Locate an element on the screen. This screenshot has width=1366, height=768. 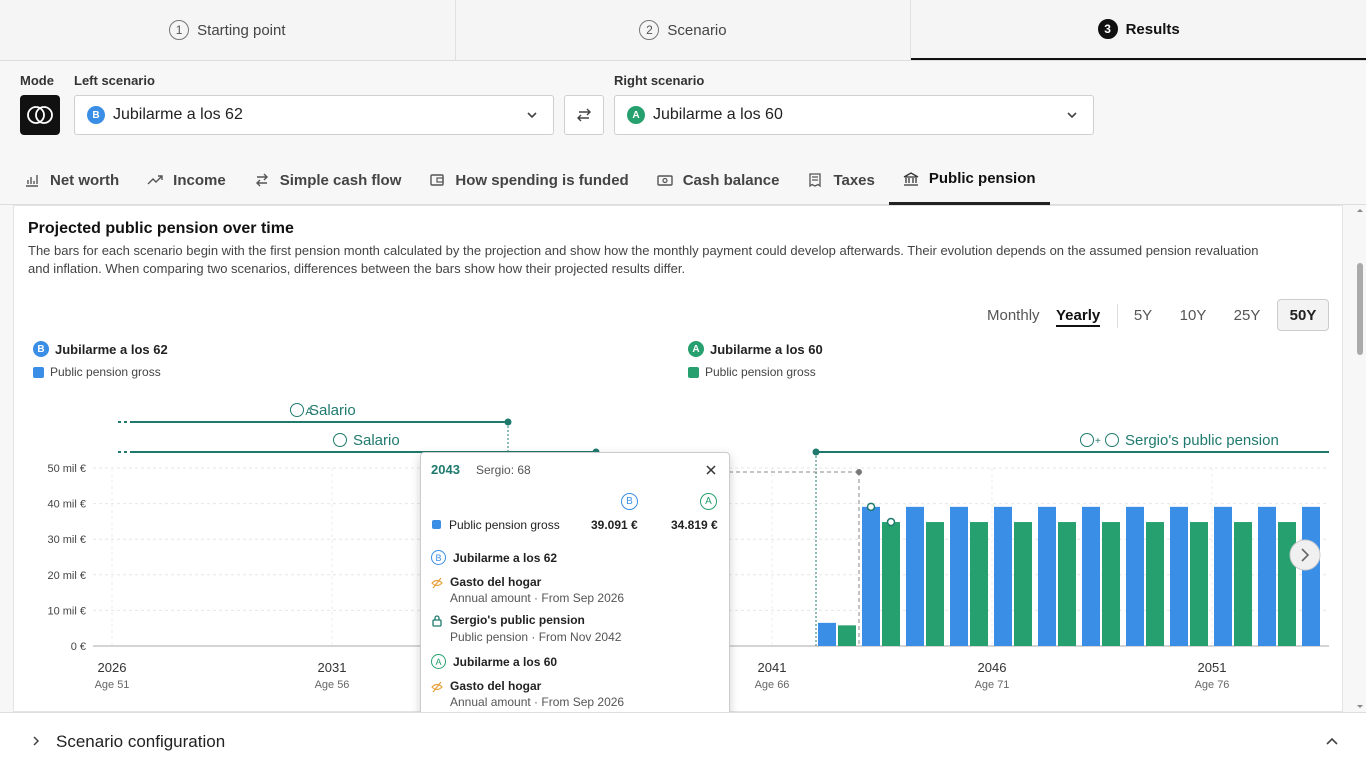
badge-a-text: A is located at coordinates (309, 412).